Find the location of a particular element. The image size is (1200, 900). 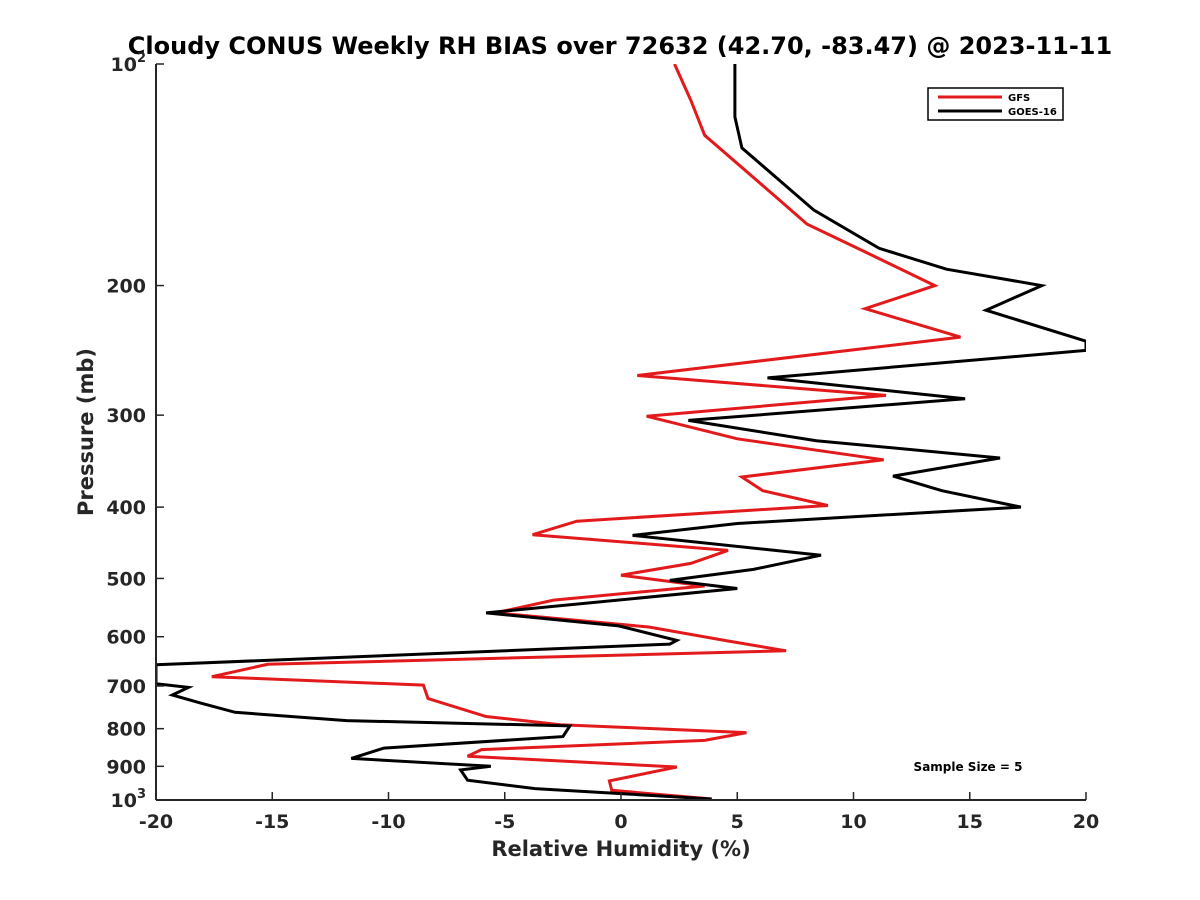

x-tick-label: 10 is located at coordinates (853, 822).